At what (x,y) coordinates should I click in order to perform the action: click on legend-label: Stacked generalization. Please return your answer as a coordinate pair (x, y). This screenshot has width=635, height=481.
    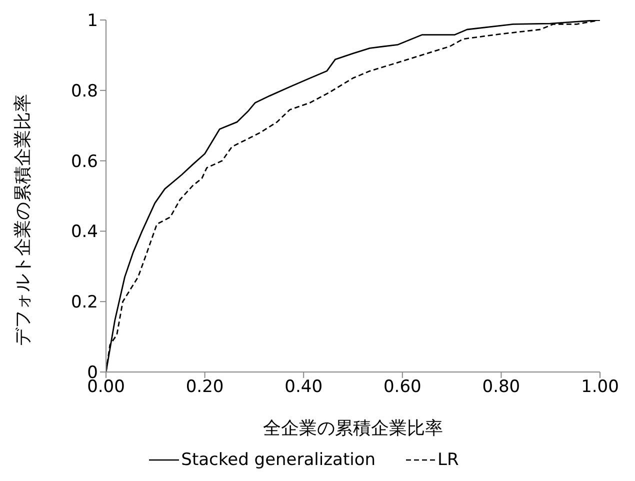
    Looking at the image, I should click on (278, 460).